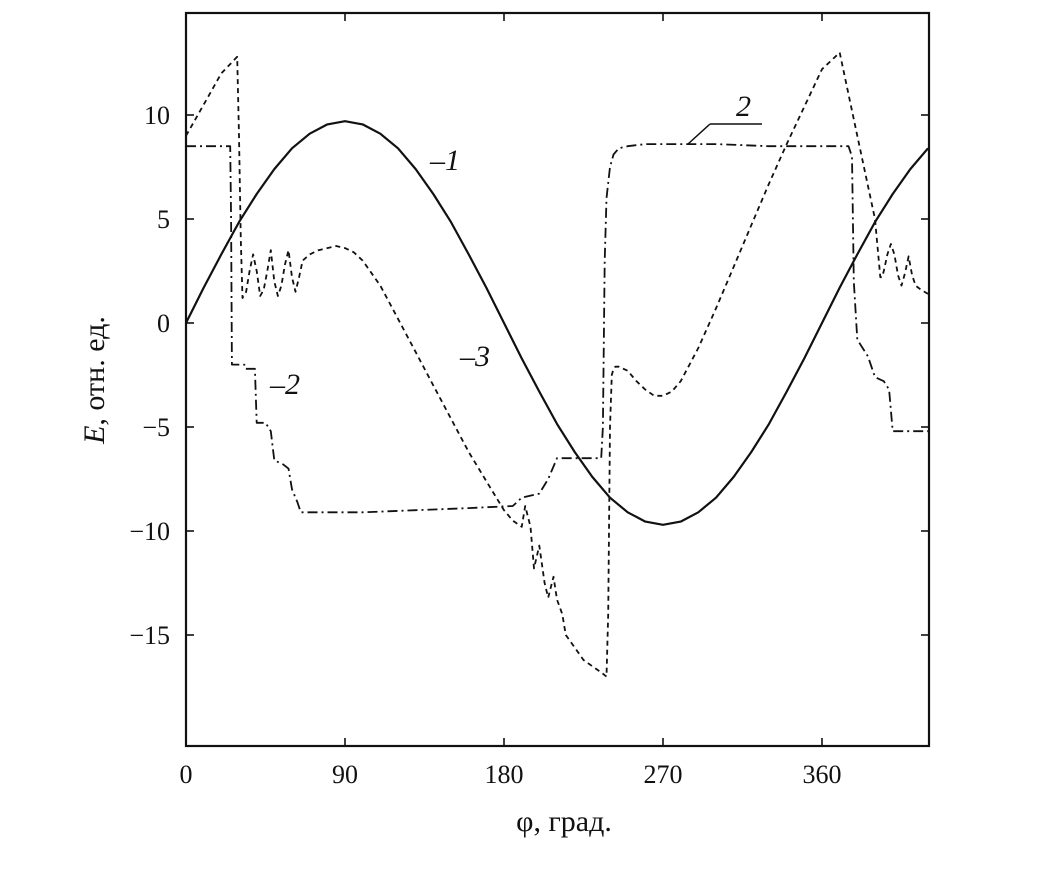 This screenshot has height=882, width=1061. I want to click on curve-label-1: –1, so click(444, 160).